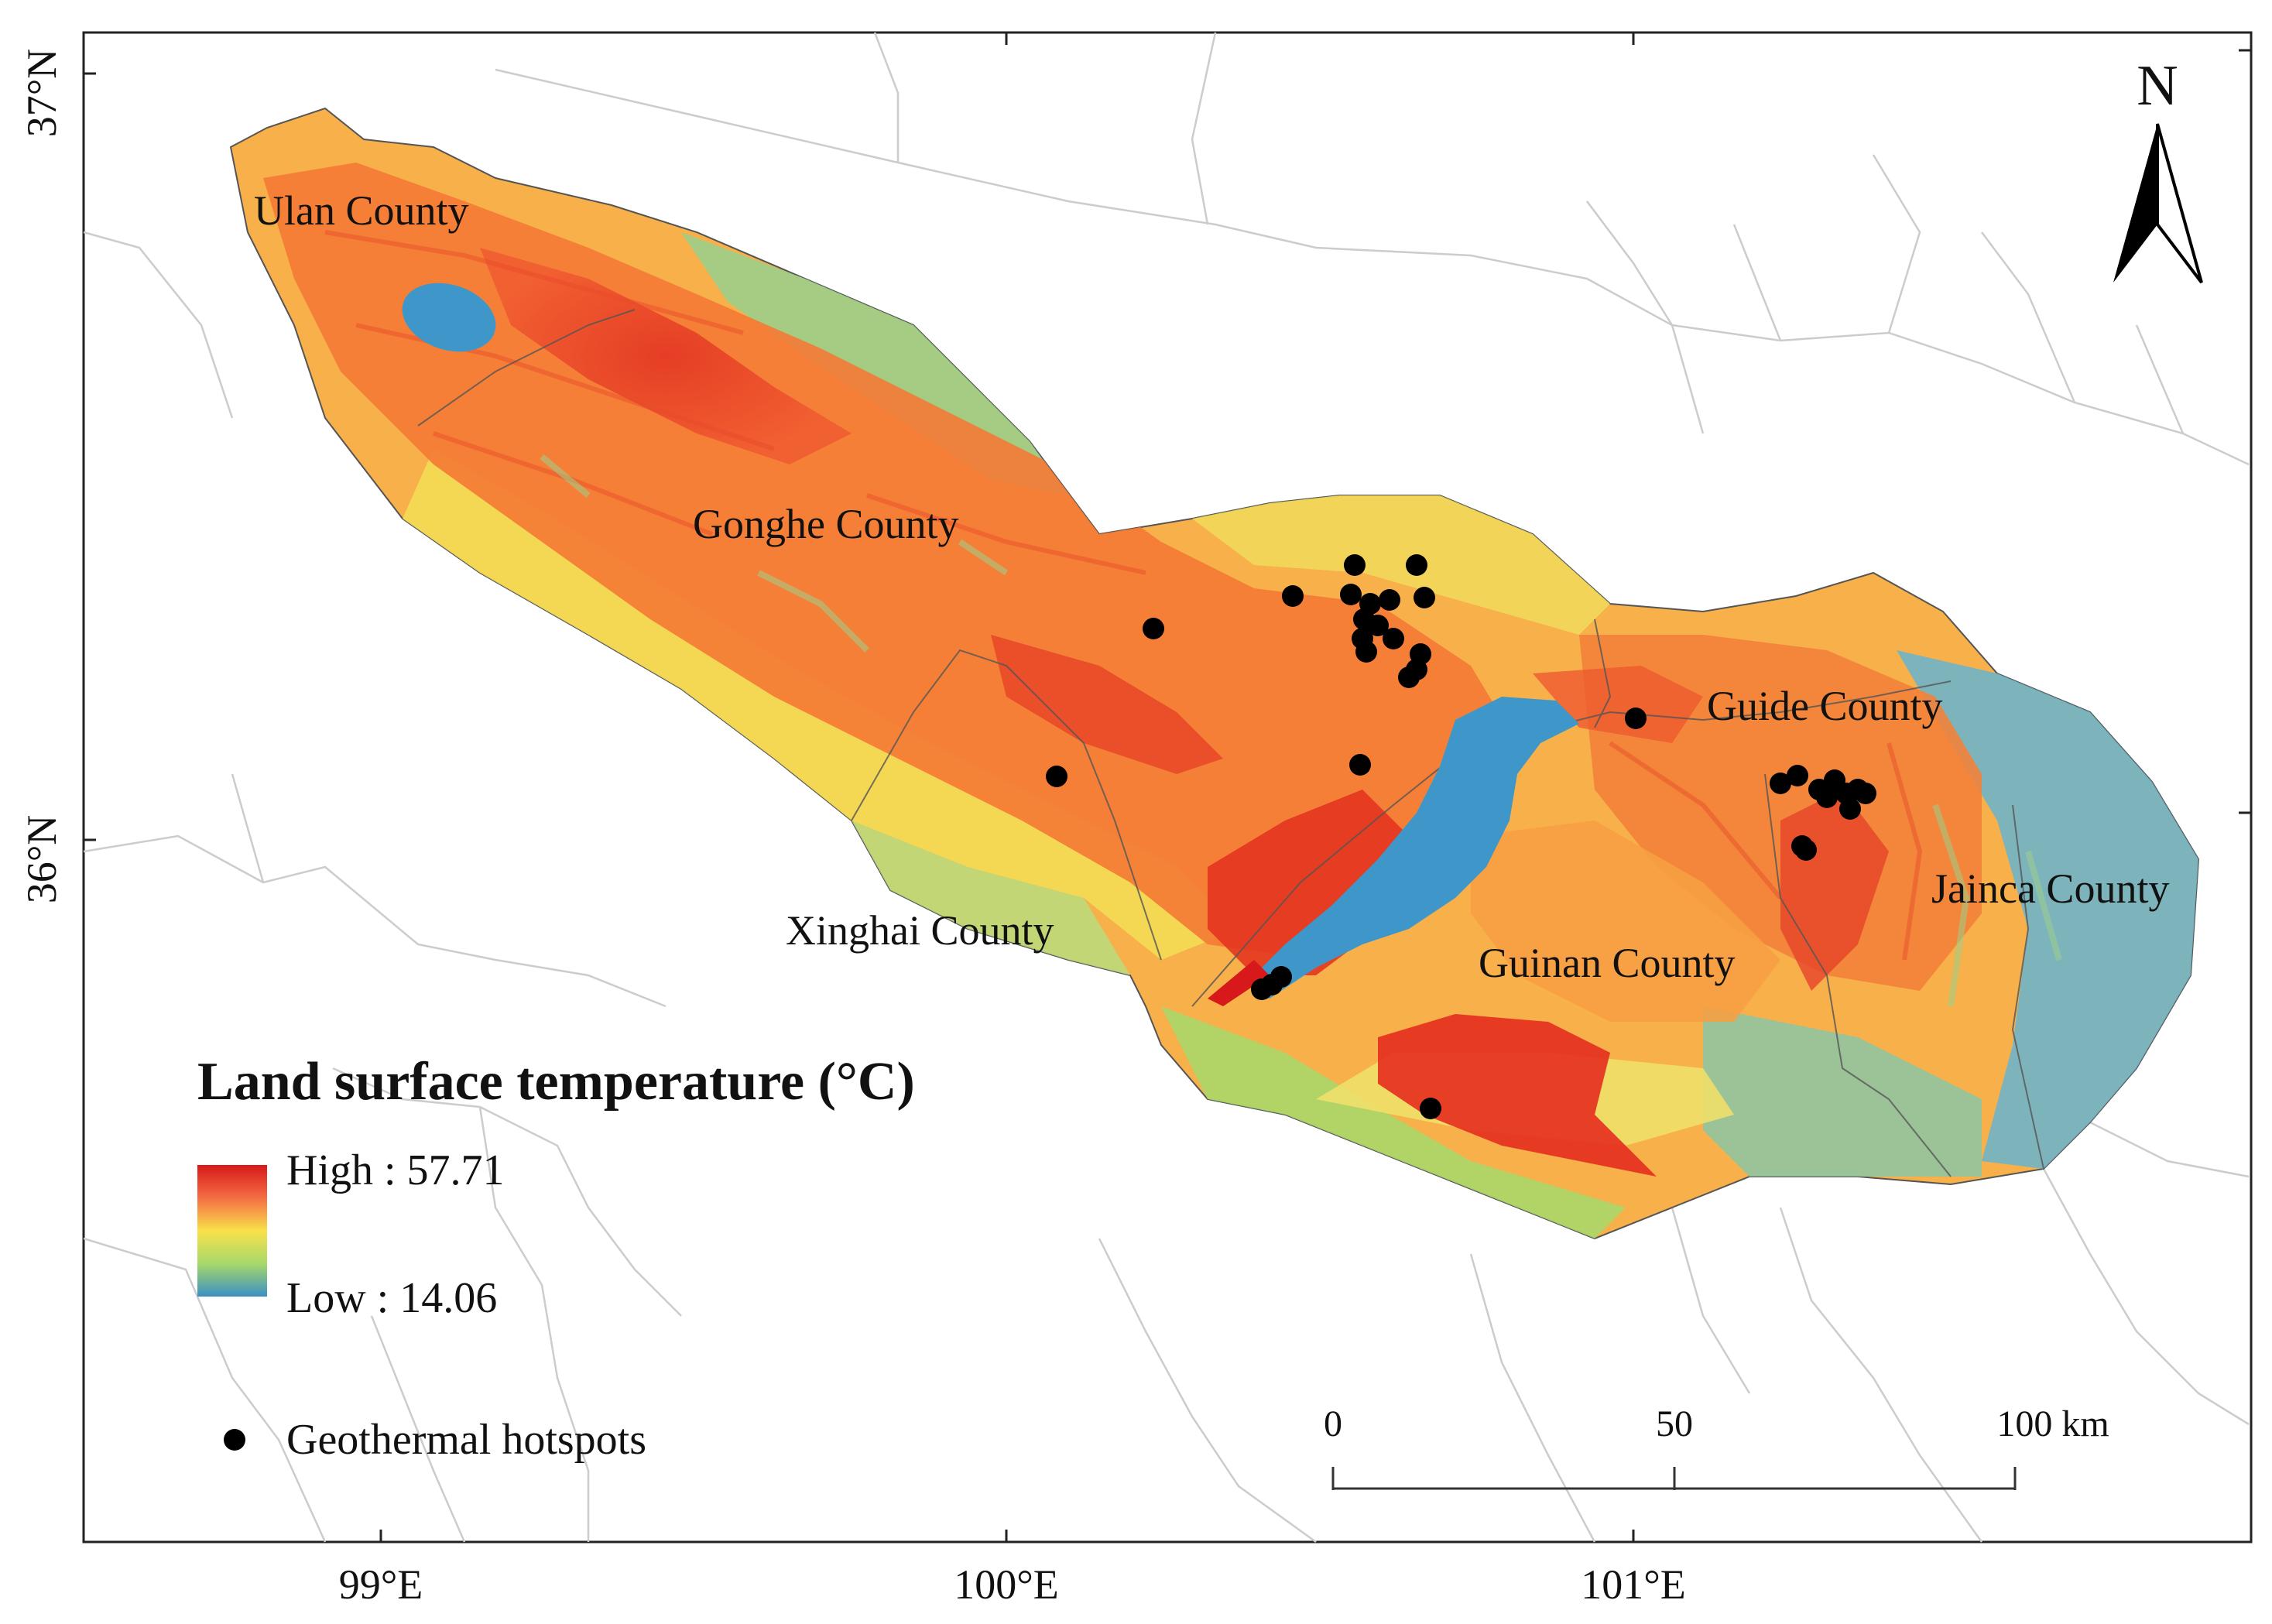  Describe the element at coordinates (826, 524) in the screenshot. I see `county-label-gonghe: Gonghe County` at that location.